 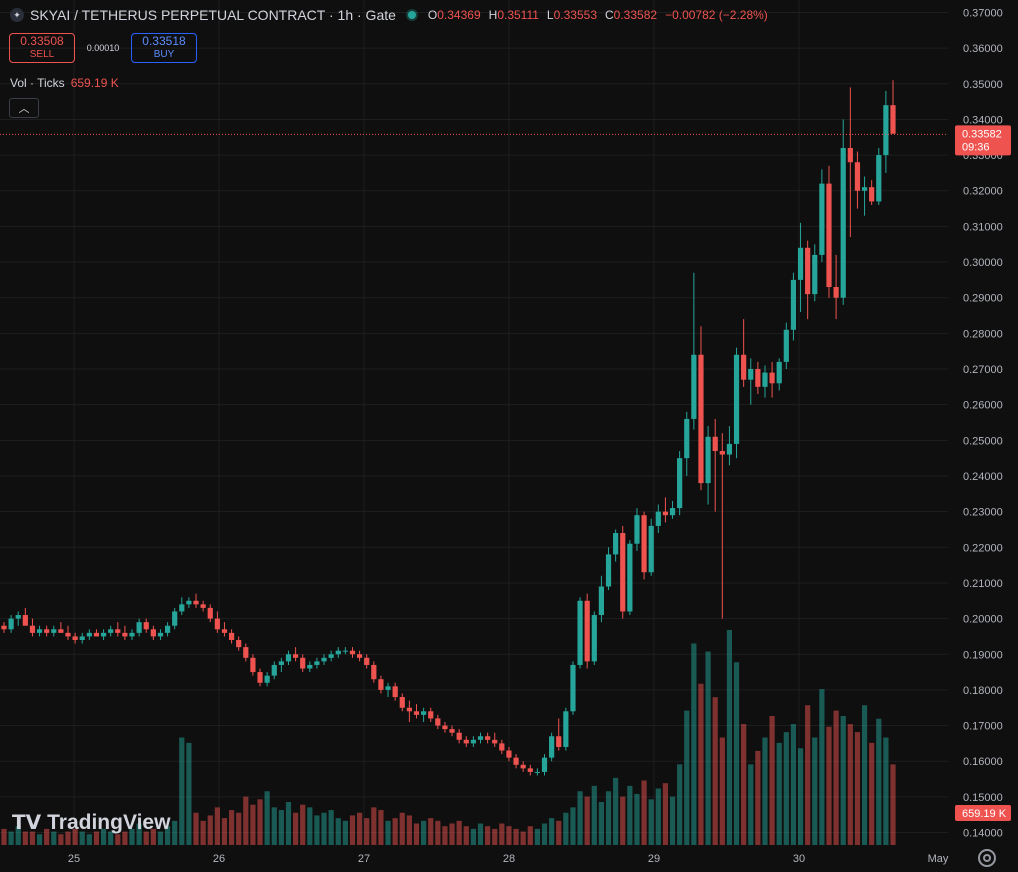 I want to click on x-tick-label: 30, so click(x=799, y=859).